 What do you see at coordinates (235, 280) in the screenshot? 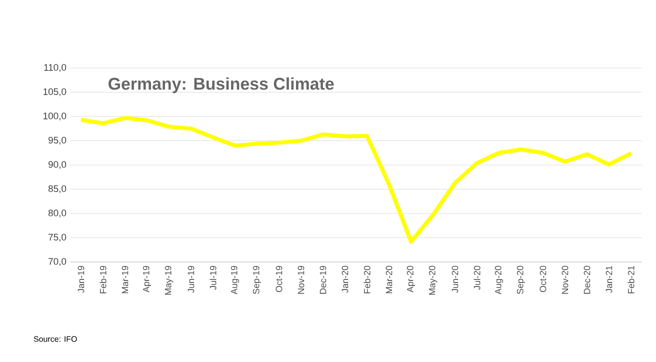
I see `x-tick-label: Aug-19` at bounding box center [235, 280].